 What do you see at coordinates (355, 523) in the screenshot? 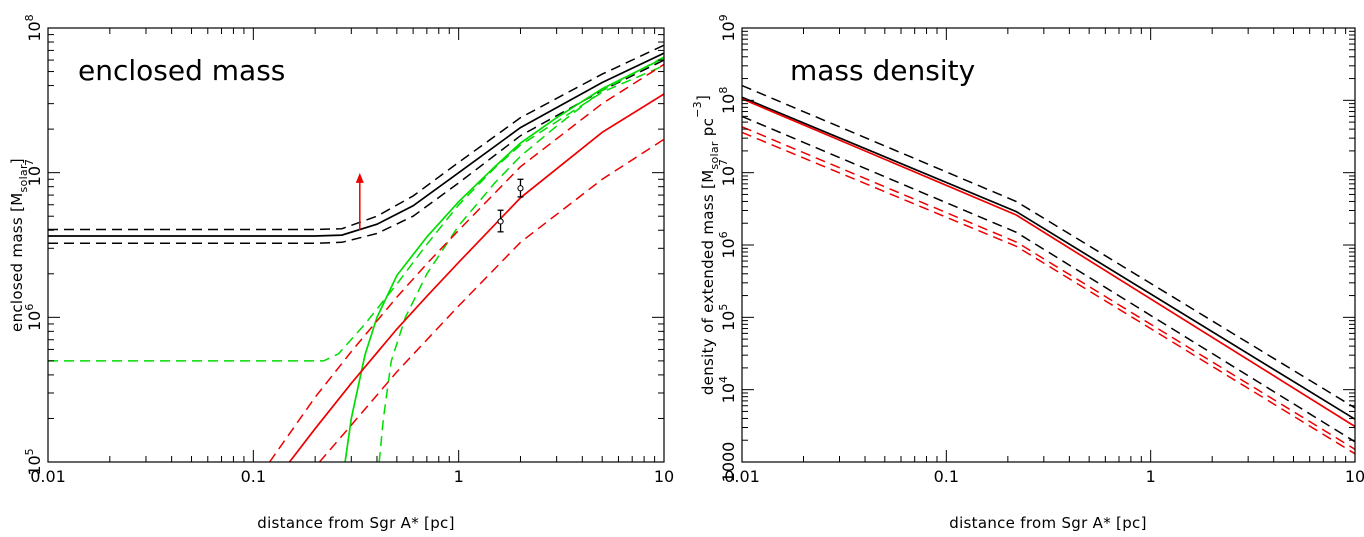
I see `x-axis-label-enclosed-mass: distance from Sgr A* [pc]` at bounding box center [355, 523].